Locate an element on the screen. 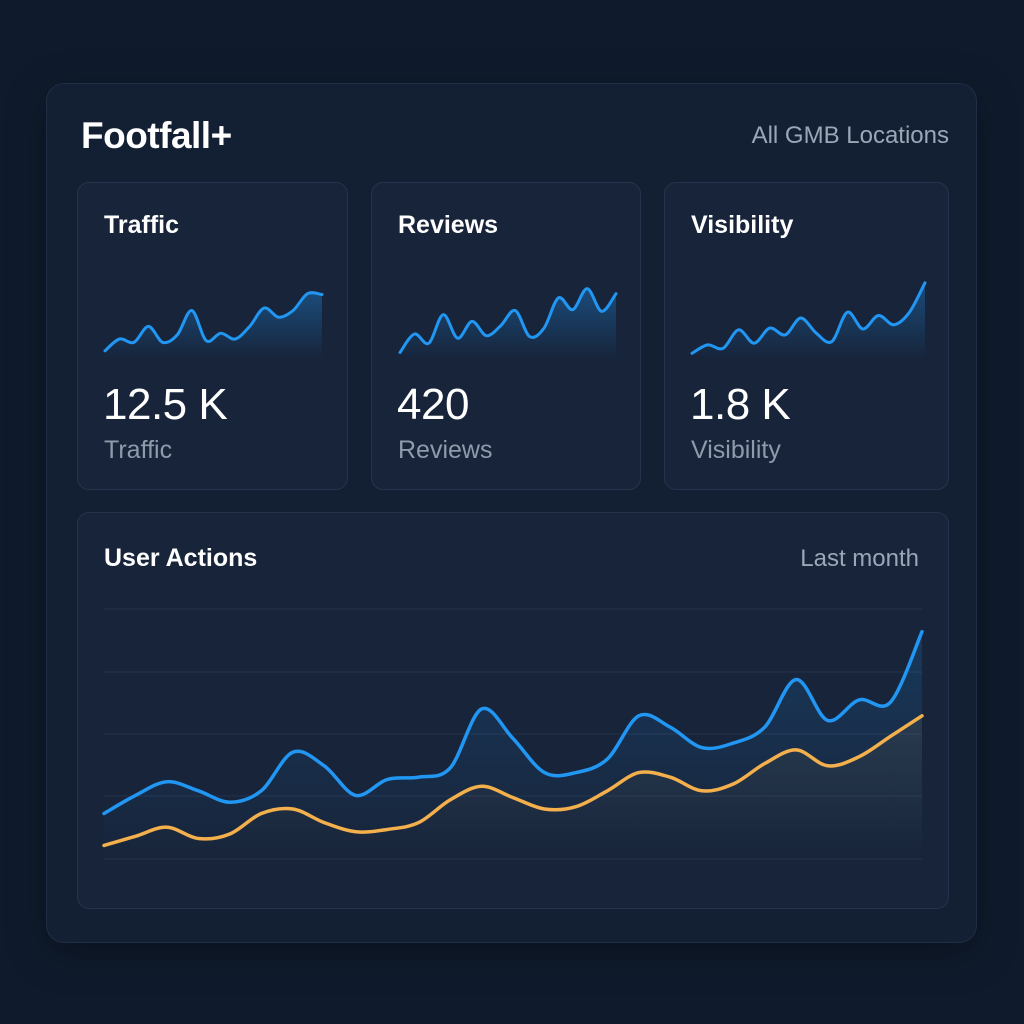 The image size is (1024, 1024). traffic-sparkline-area is located at coordinates (213, 325).